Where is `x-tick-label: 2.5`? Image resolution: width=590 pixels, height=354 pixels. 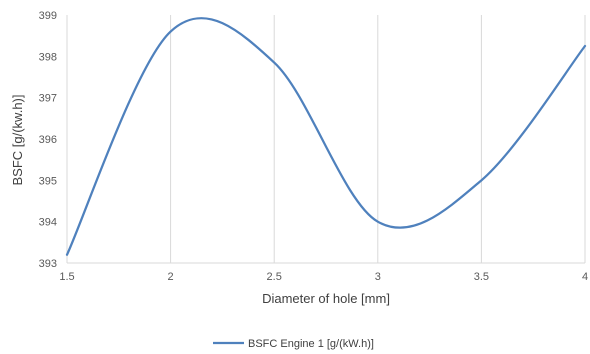
x-tick-label: 2.5 is located at coordinates (274, 277).